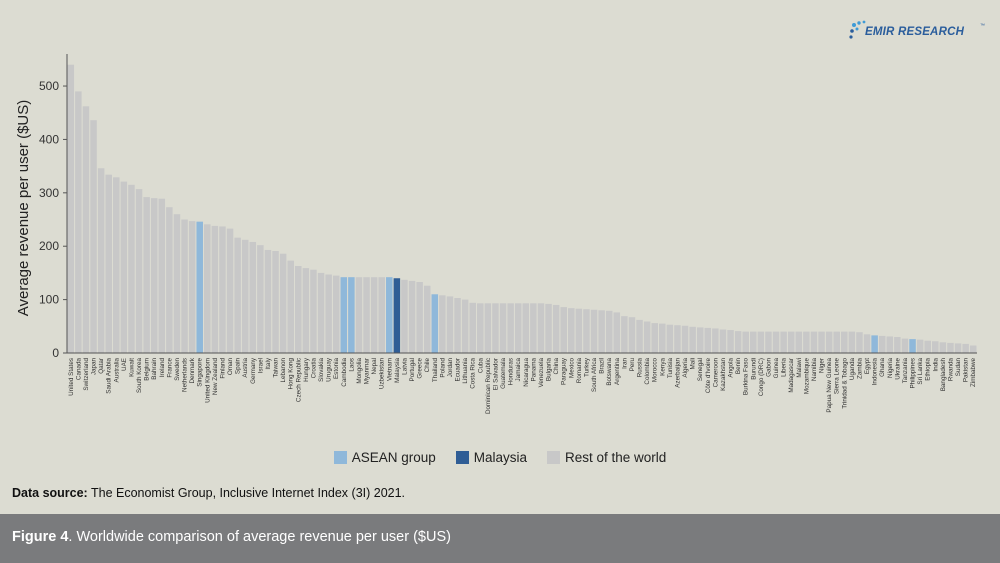 This screenshot has height=563, width=1000. What do you see at coordinates (950, 370) in the screenshot?
I see `x-tick-label: Rwanda` at bounding box center [950, 370].